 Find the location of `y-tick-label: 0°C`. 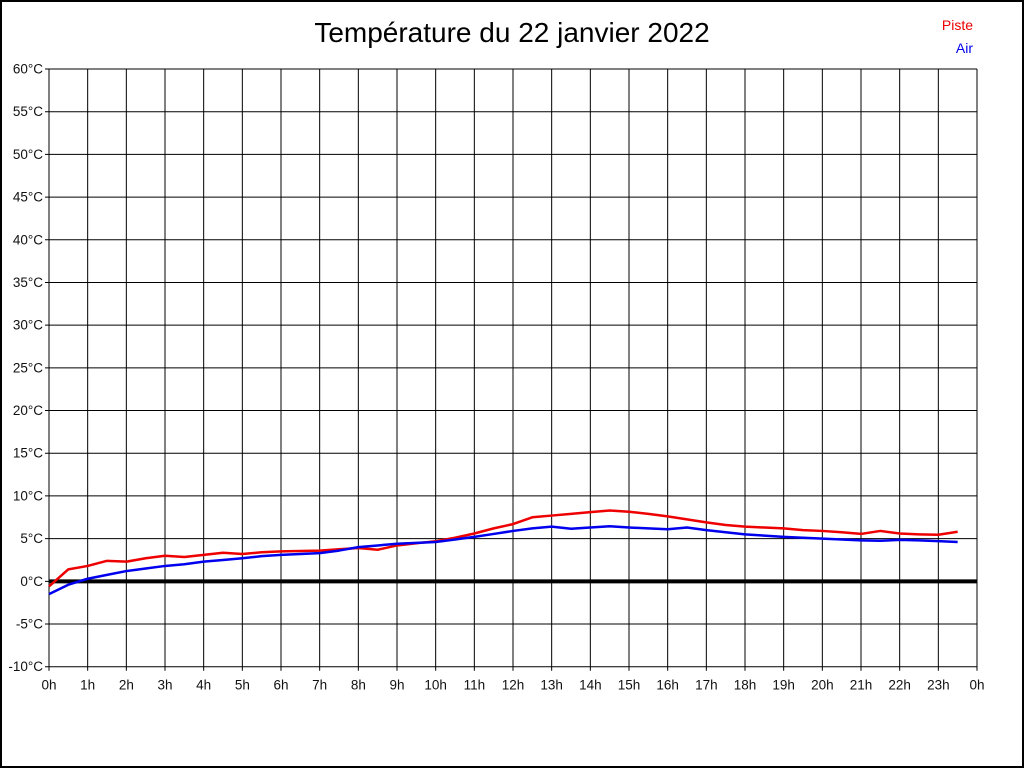

y-tick-label: 0°C is located at coordinates (31, 581).